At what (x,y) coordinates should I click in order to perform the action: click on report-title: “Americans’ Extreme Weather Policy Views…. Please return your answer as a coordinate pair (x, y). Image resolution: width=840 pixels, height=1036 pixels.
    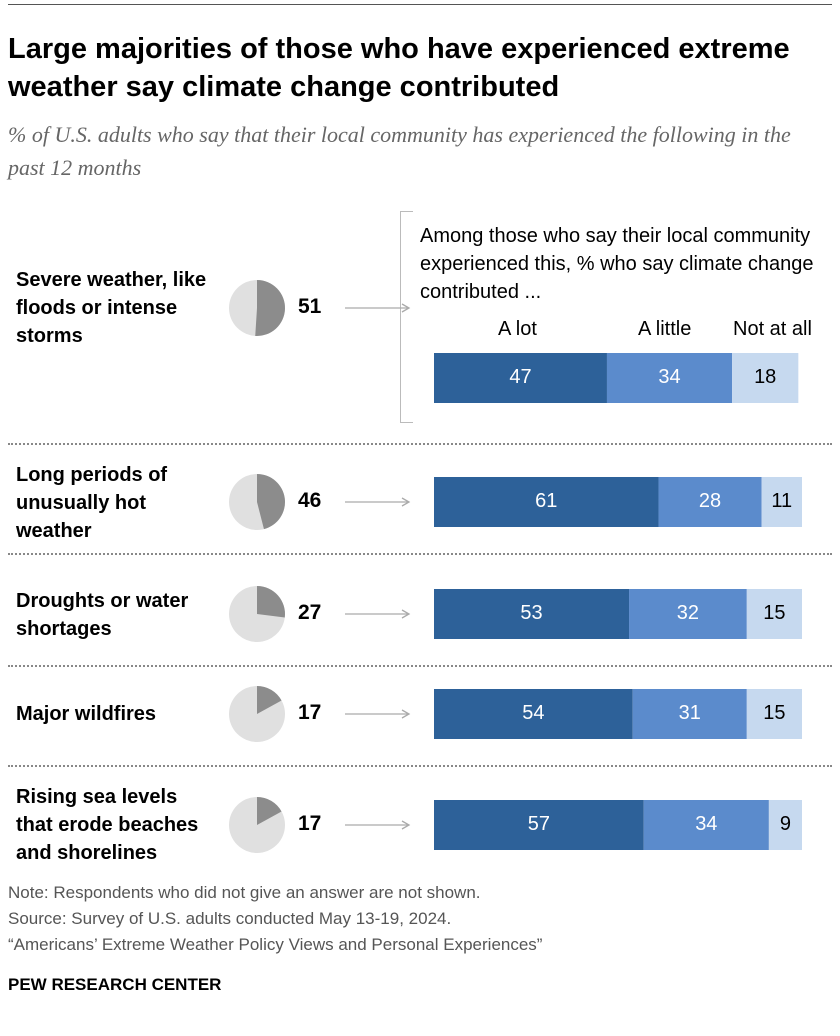
    Looking at the image, I should click on (275, 944).